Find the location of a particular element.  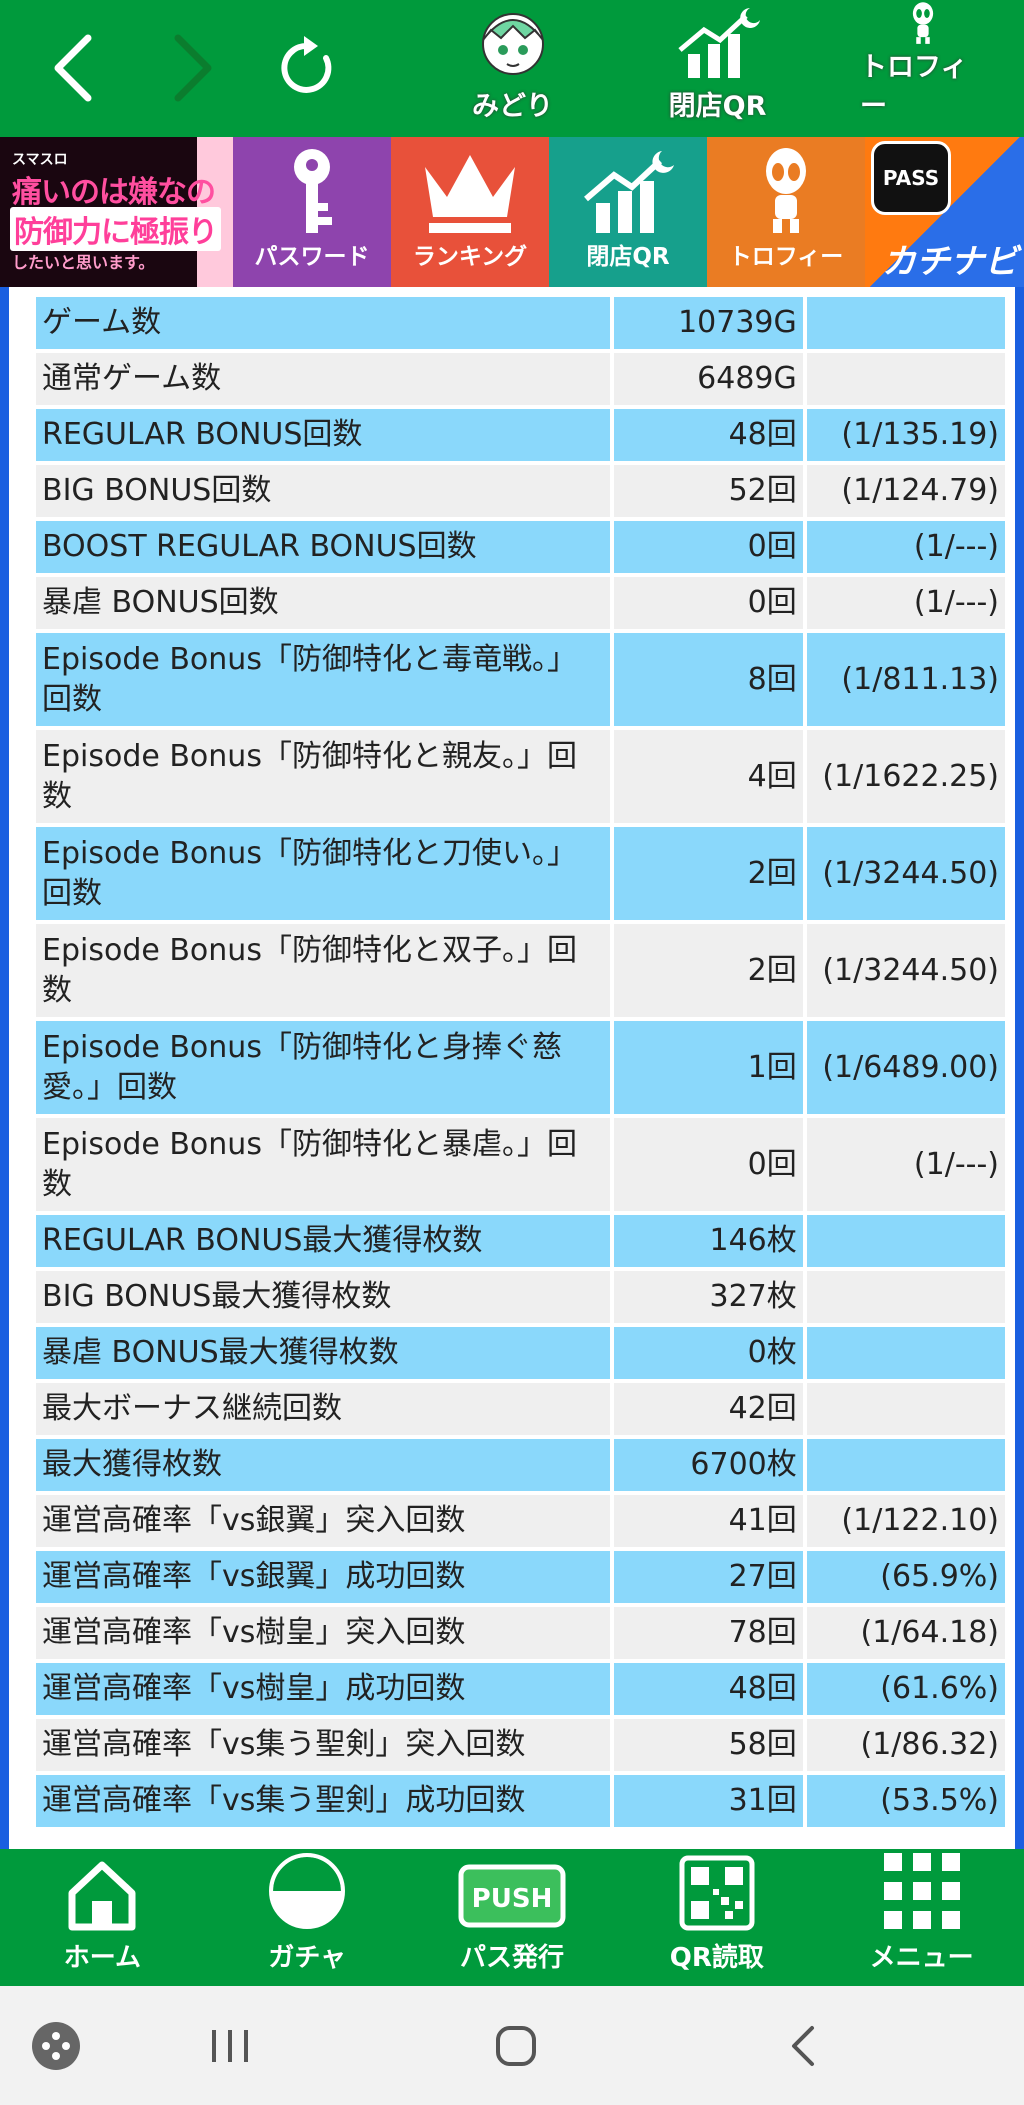

stat-name-cell: 最大ボーナス継続回数 is located at coordinates (323, 1409).